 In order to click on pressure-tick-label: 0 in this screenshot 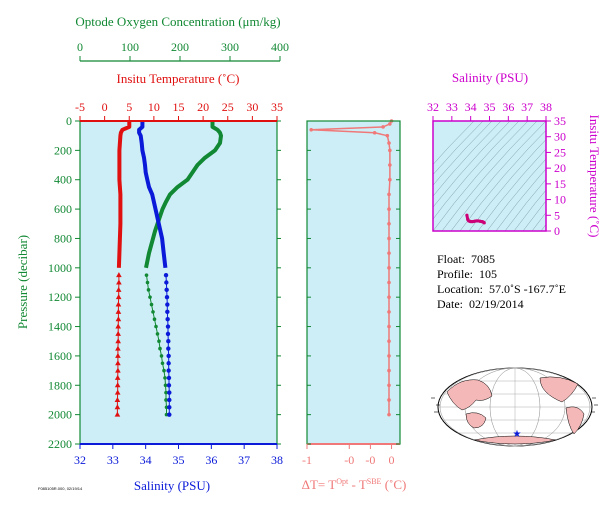, I will do `click(69, 121)`.